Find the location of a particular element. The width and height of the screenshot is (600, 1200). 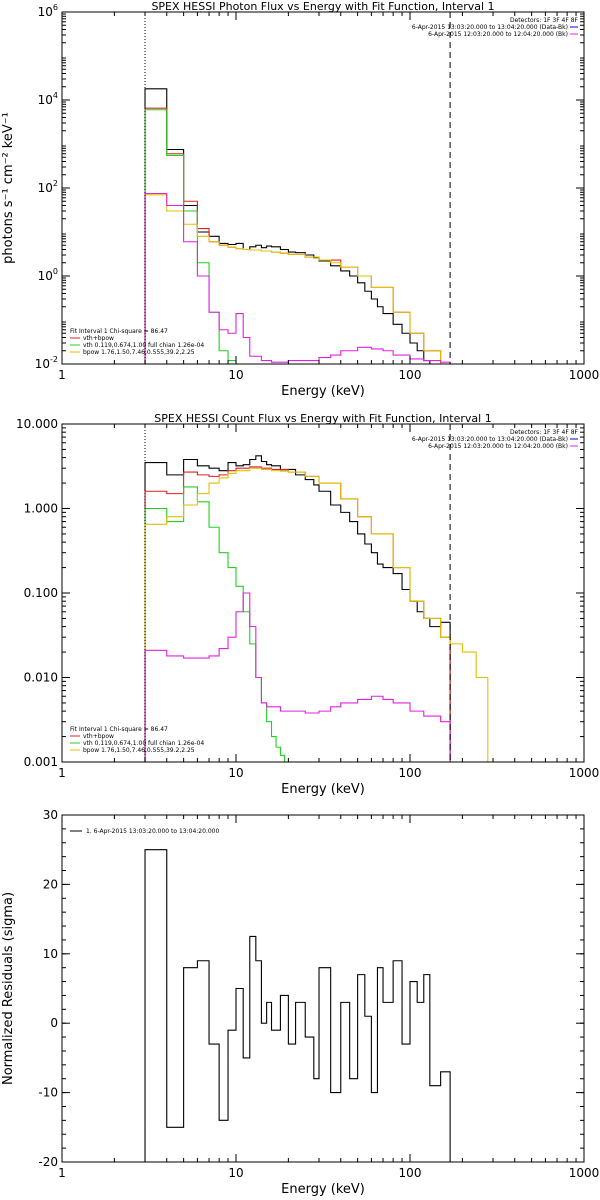

y-tick-label: 20 is located at coordinates (50, 884).